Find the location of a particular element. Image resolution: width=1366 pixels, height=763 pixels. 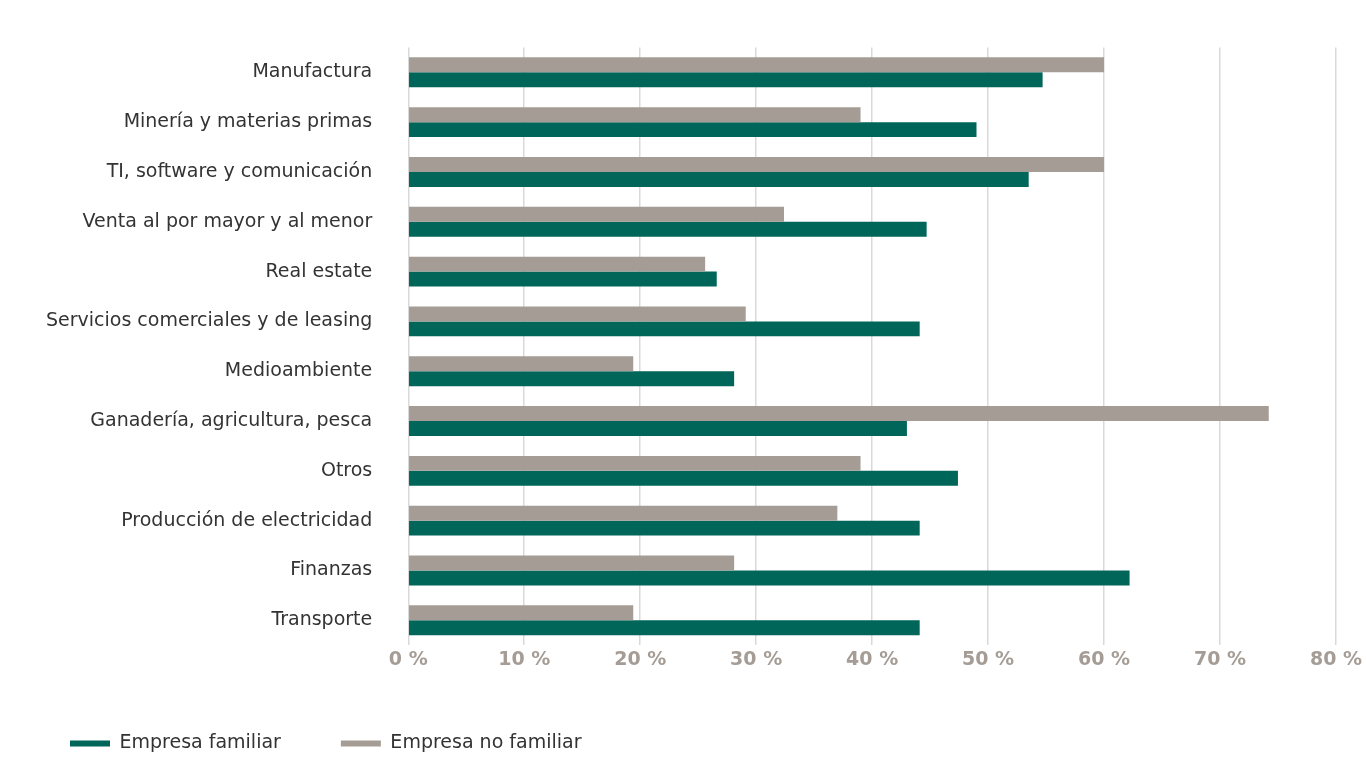

legend-label: Empresa no familiar is located at coordinates (486, 741).